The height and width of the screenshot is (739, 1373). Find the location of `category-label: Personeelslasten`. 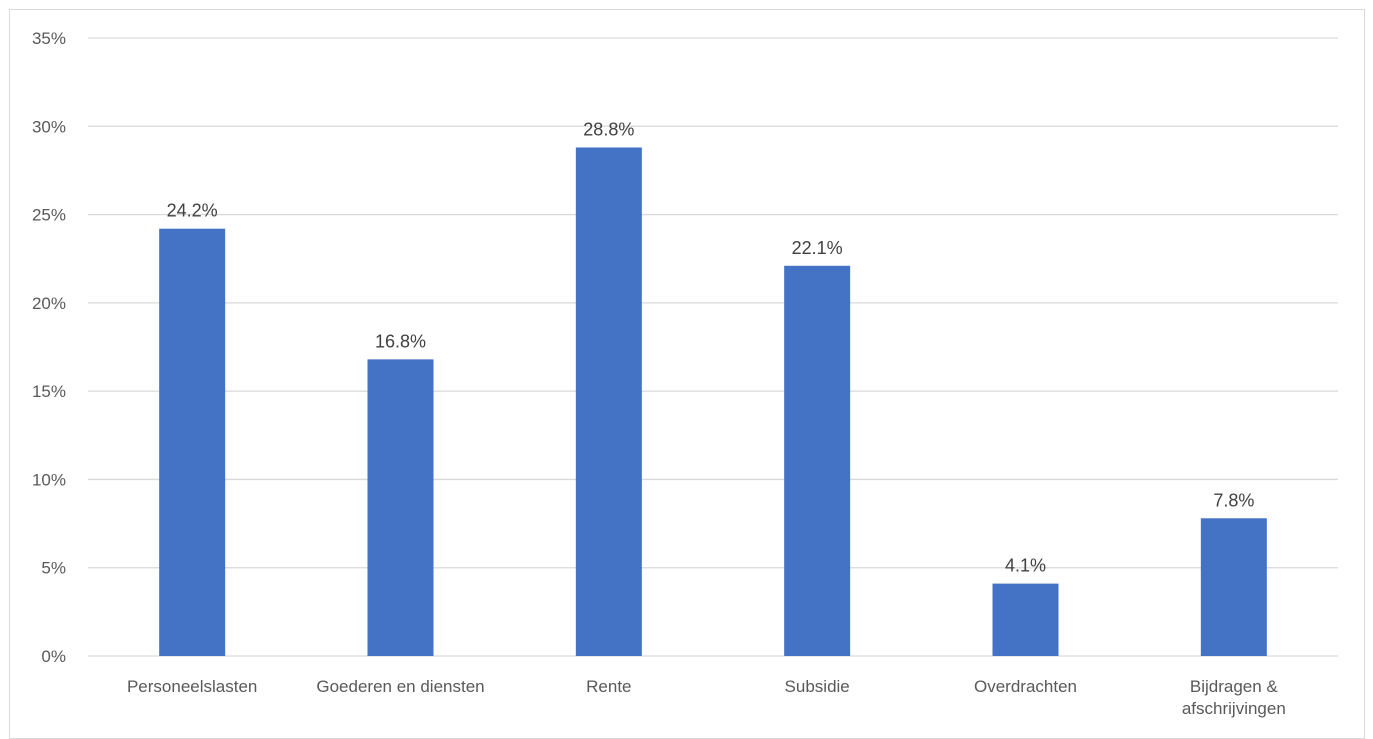

category-label: Personeelslasten is located at coordinates (192, 686).